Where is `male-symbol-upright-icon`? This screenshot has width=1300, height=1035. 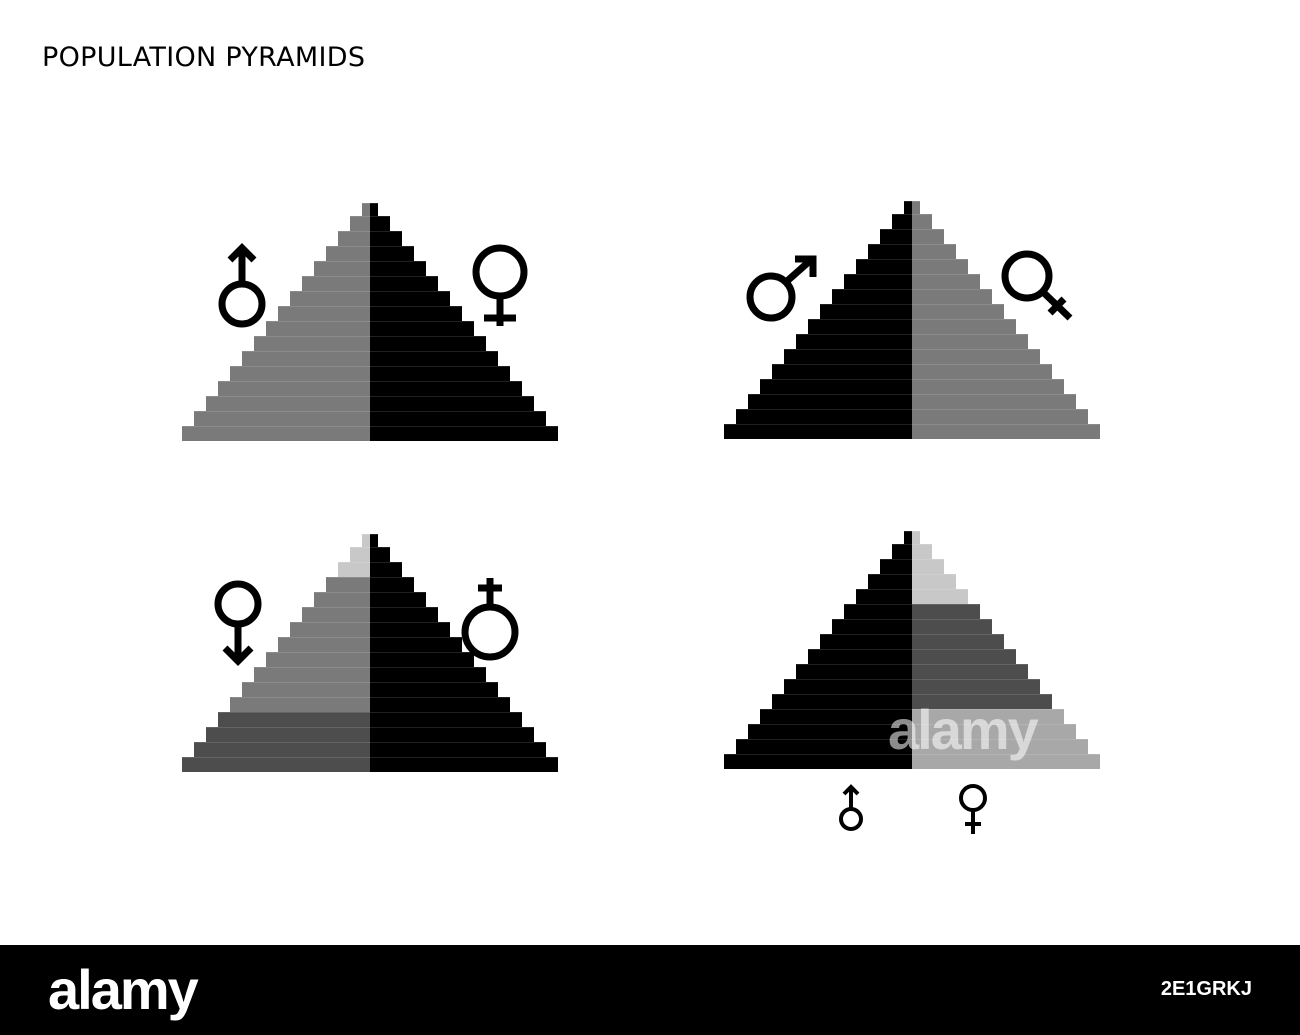 male-symbol-upright-icon is located at coordinates (242, 285).